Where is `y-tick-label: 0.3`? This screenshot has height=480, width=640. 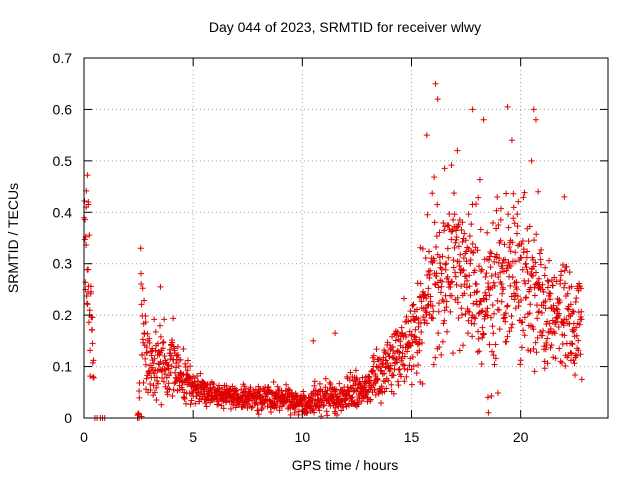 y-tick-label: 0.3 is located at coordinates (63, 264).